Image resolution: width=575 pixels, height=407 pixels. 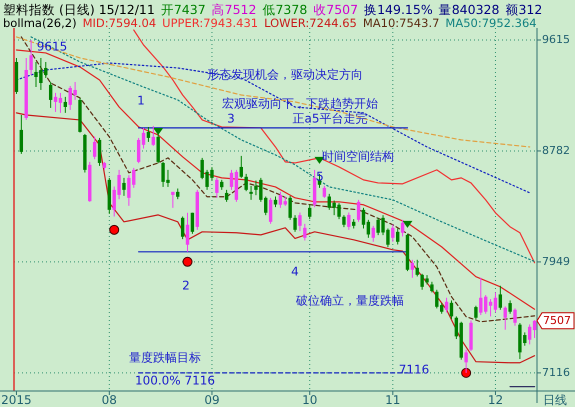 What do you see at coordinates (349, 300) in the screenshot?
I see `annotation: 破位确立，量度跌幅` at bounding box center [349, 300].